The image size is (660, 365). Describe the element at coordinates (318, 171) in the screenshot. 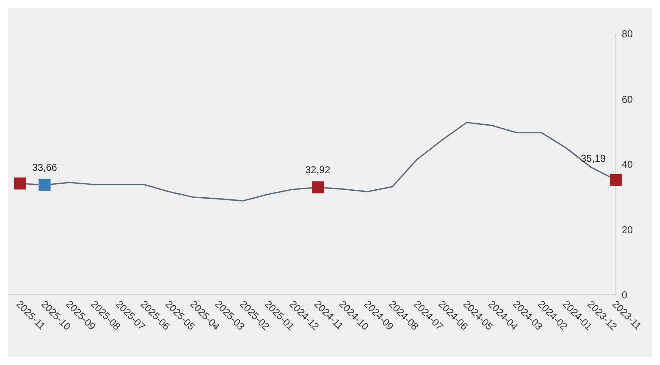

I see `data-label: 32,92` at that location.